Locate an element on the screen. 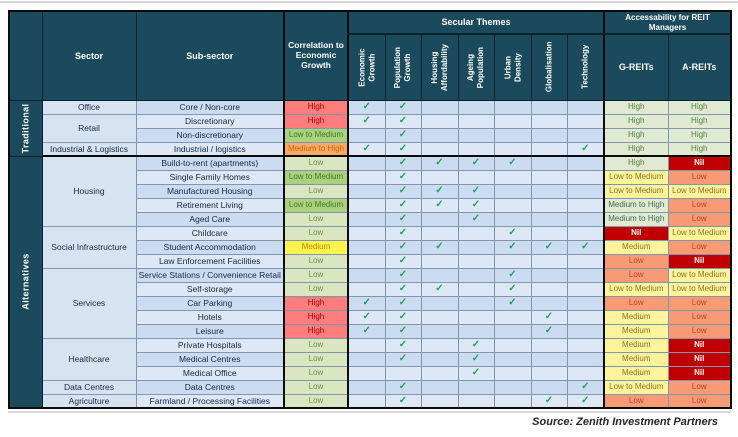  vertical-label: Population Growth is located at coordinates (403, 67).